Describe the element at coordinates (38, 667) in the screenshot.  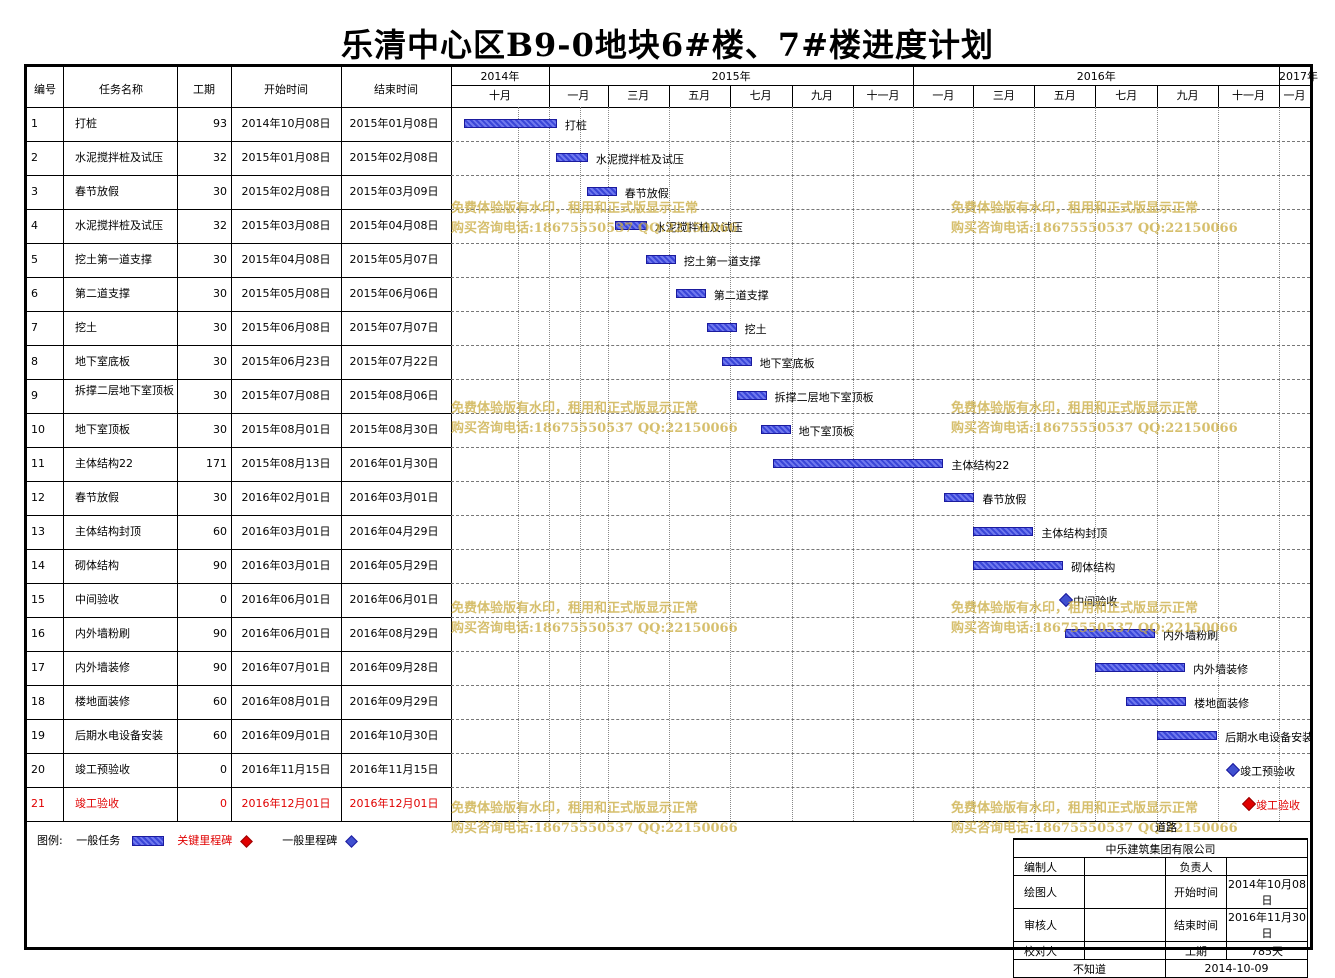
I see `task-no: 17` at that location.